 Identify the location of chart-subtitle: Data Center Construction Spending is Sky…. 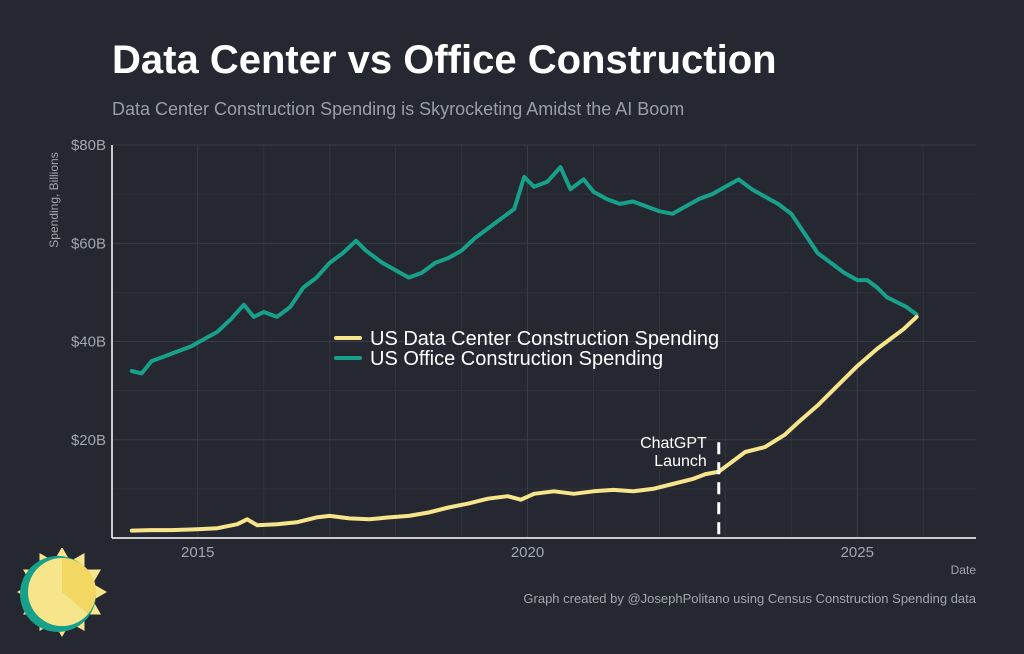
(398, 109).